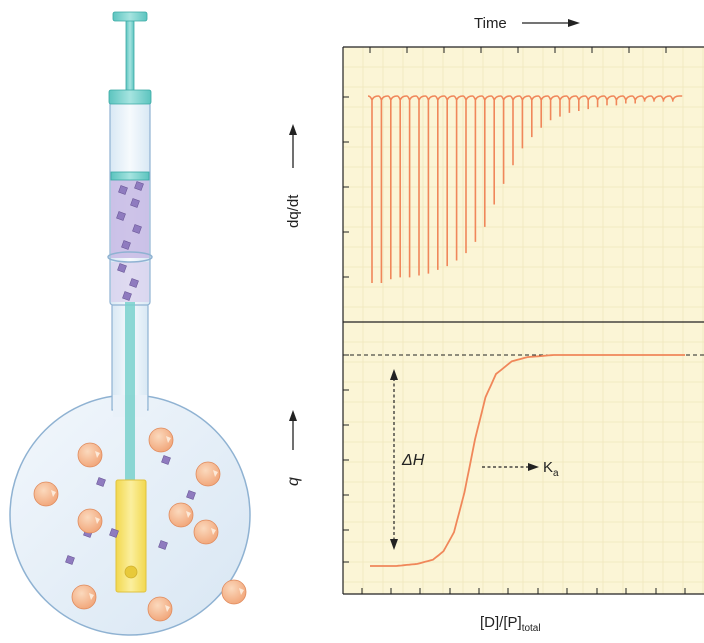 This screenshot has height=643, width=704. I want to click on time-axis-label: Time, so click(490, 23).